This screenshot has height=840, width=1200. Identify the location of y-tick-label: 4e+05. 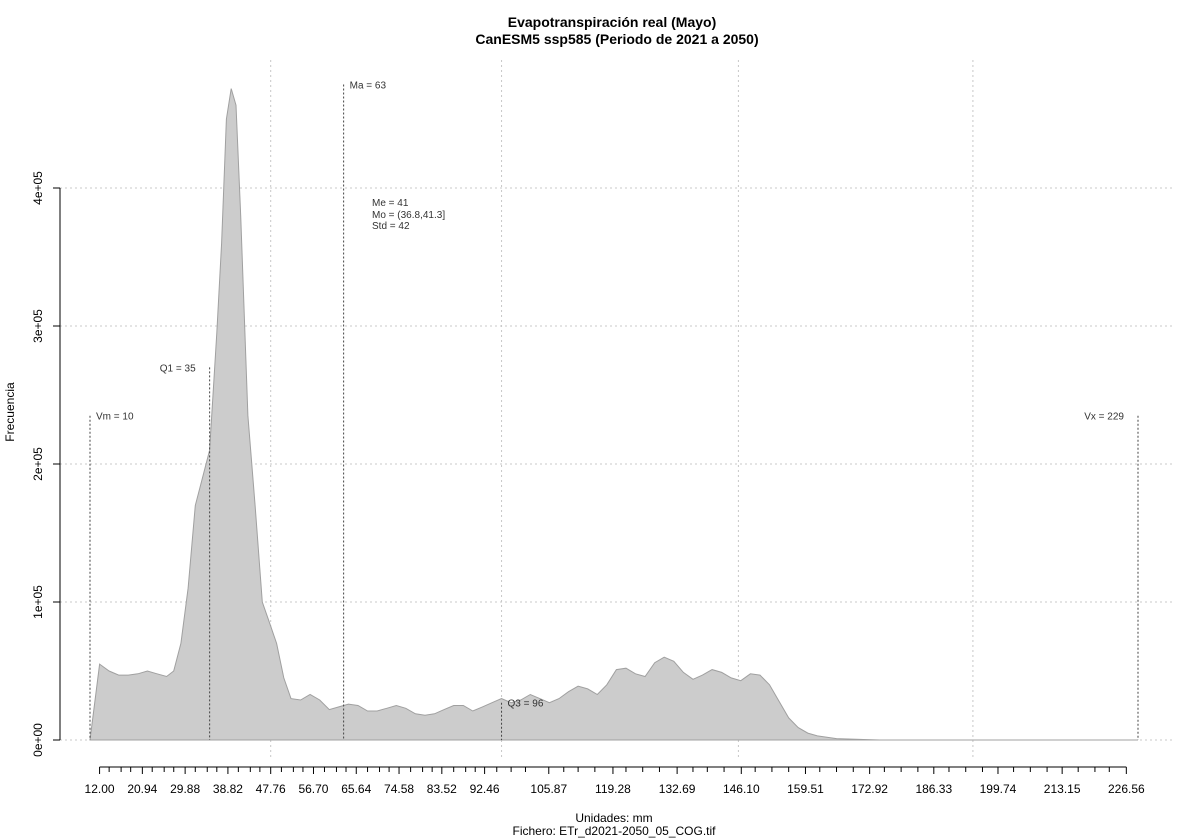
(38, 188).